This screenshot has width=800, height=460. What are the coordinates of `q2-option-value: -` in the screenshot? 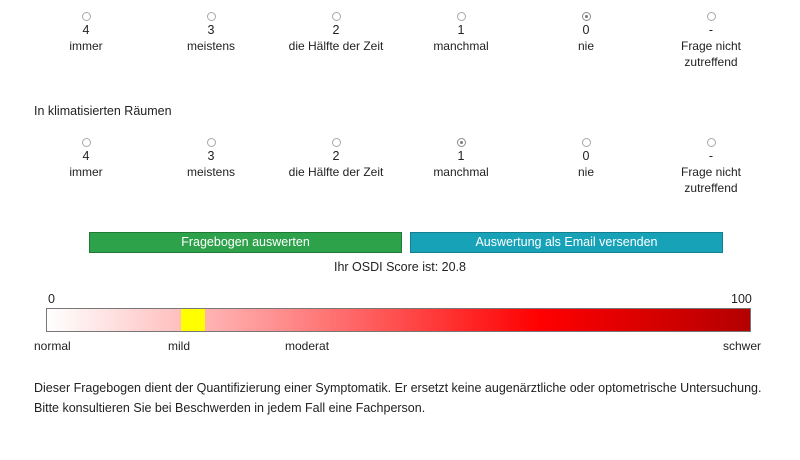 It's located at (711, 156).